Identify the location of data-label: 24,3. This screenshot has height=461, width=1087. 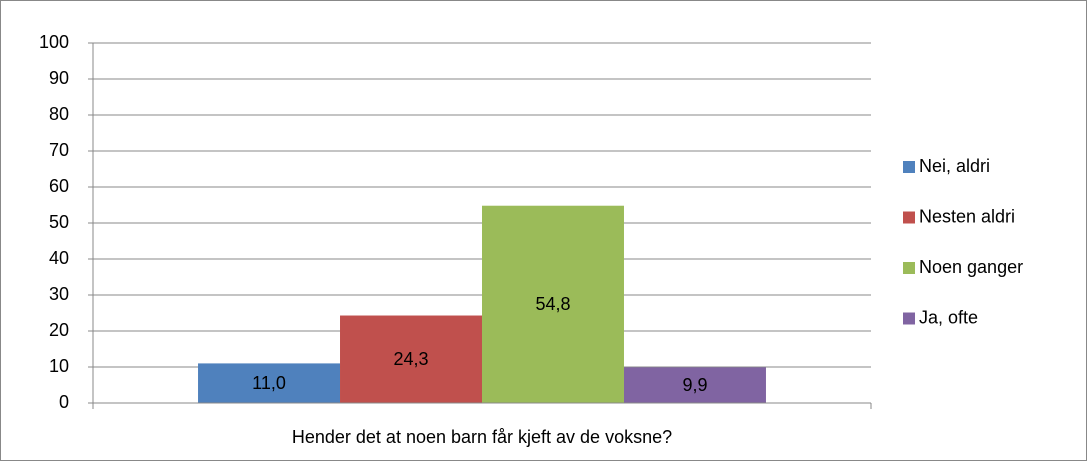
(410, 359).